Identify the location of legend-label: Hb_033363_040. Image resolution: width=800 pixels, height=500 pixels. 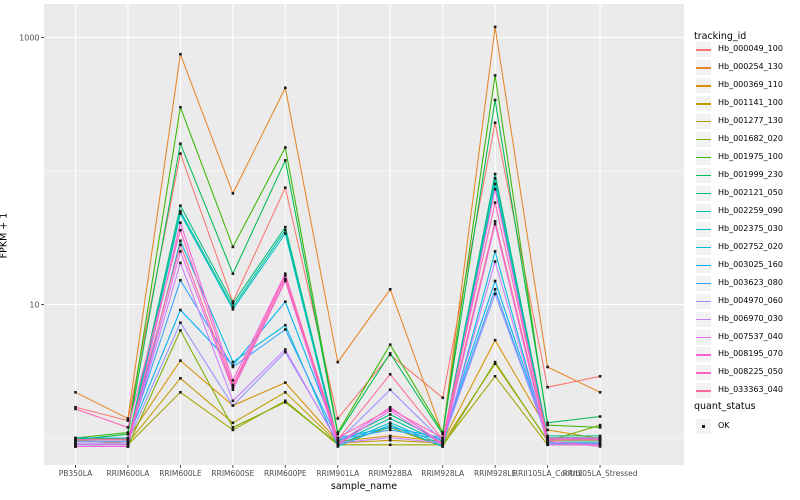
(750, 390).